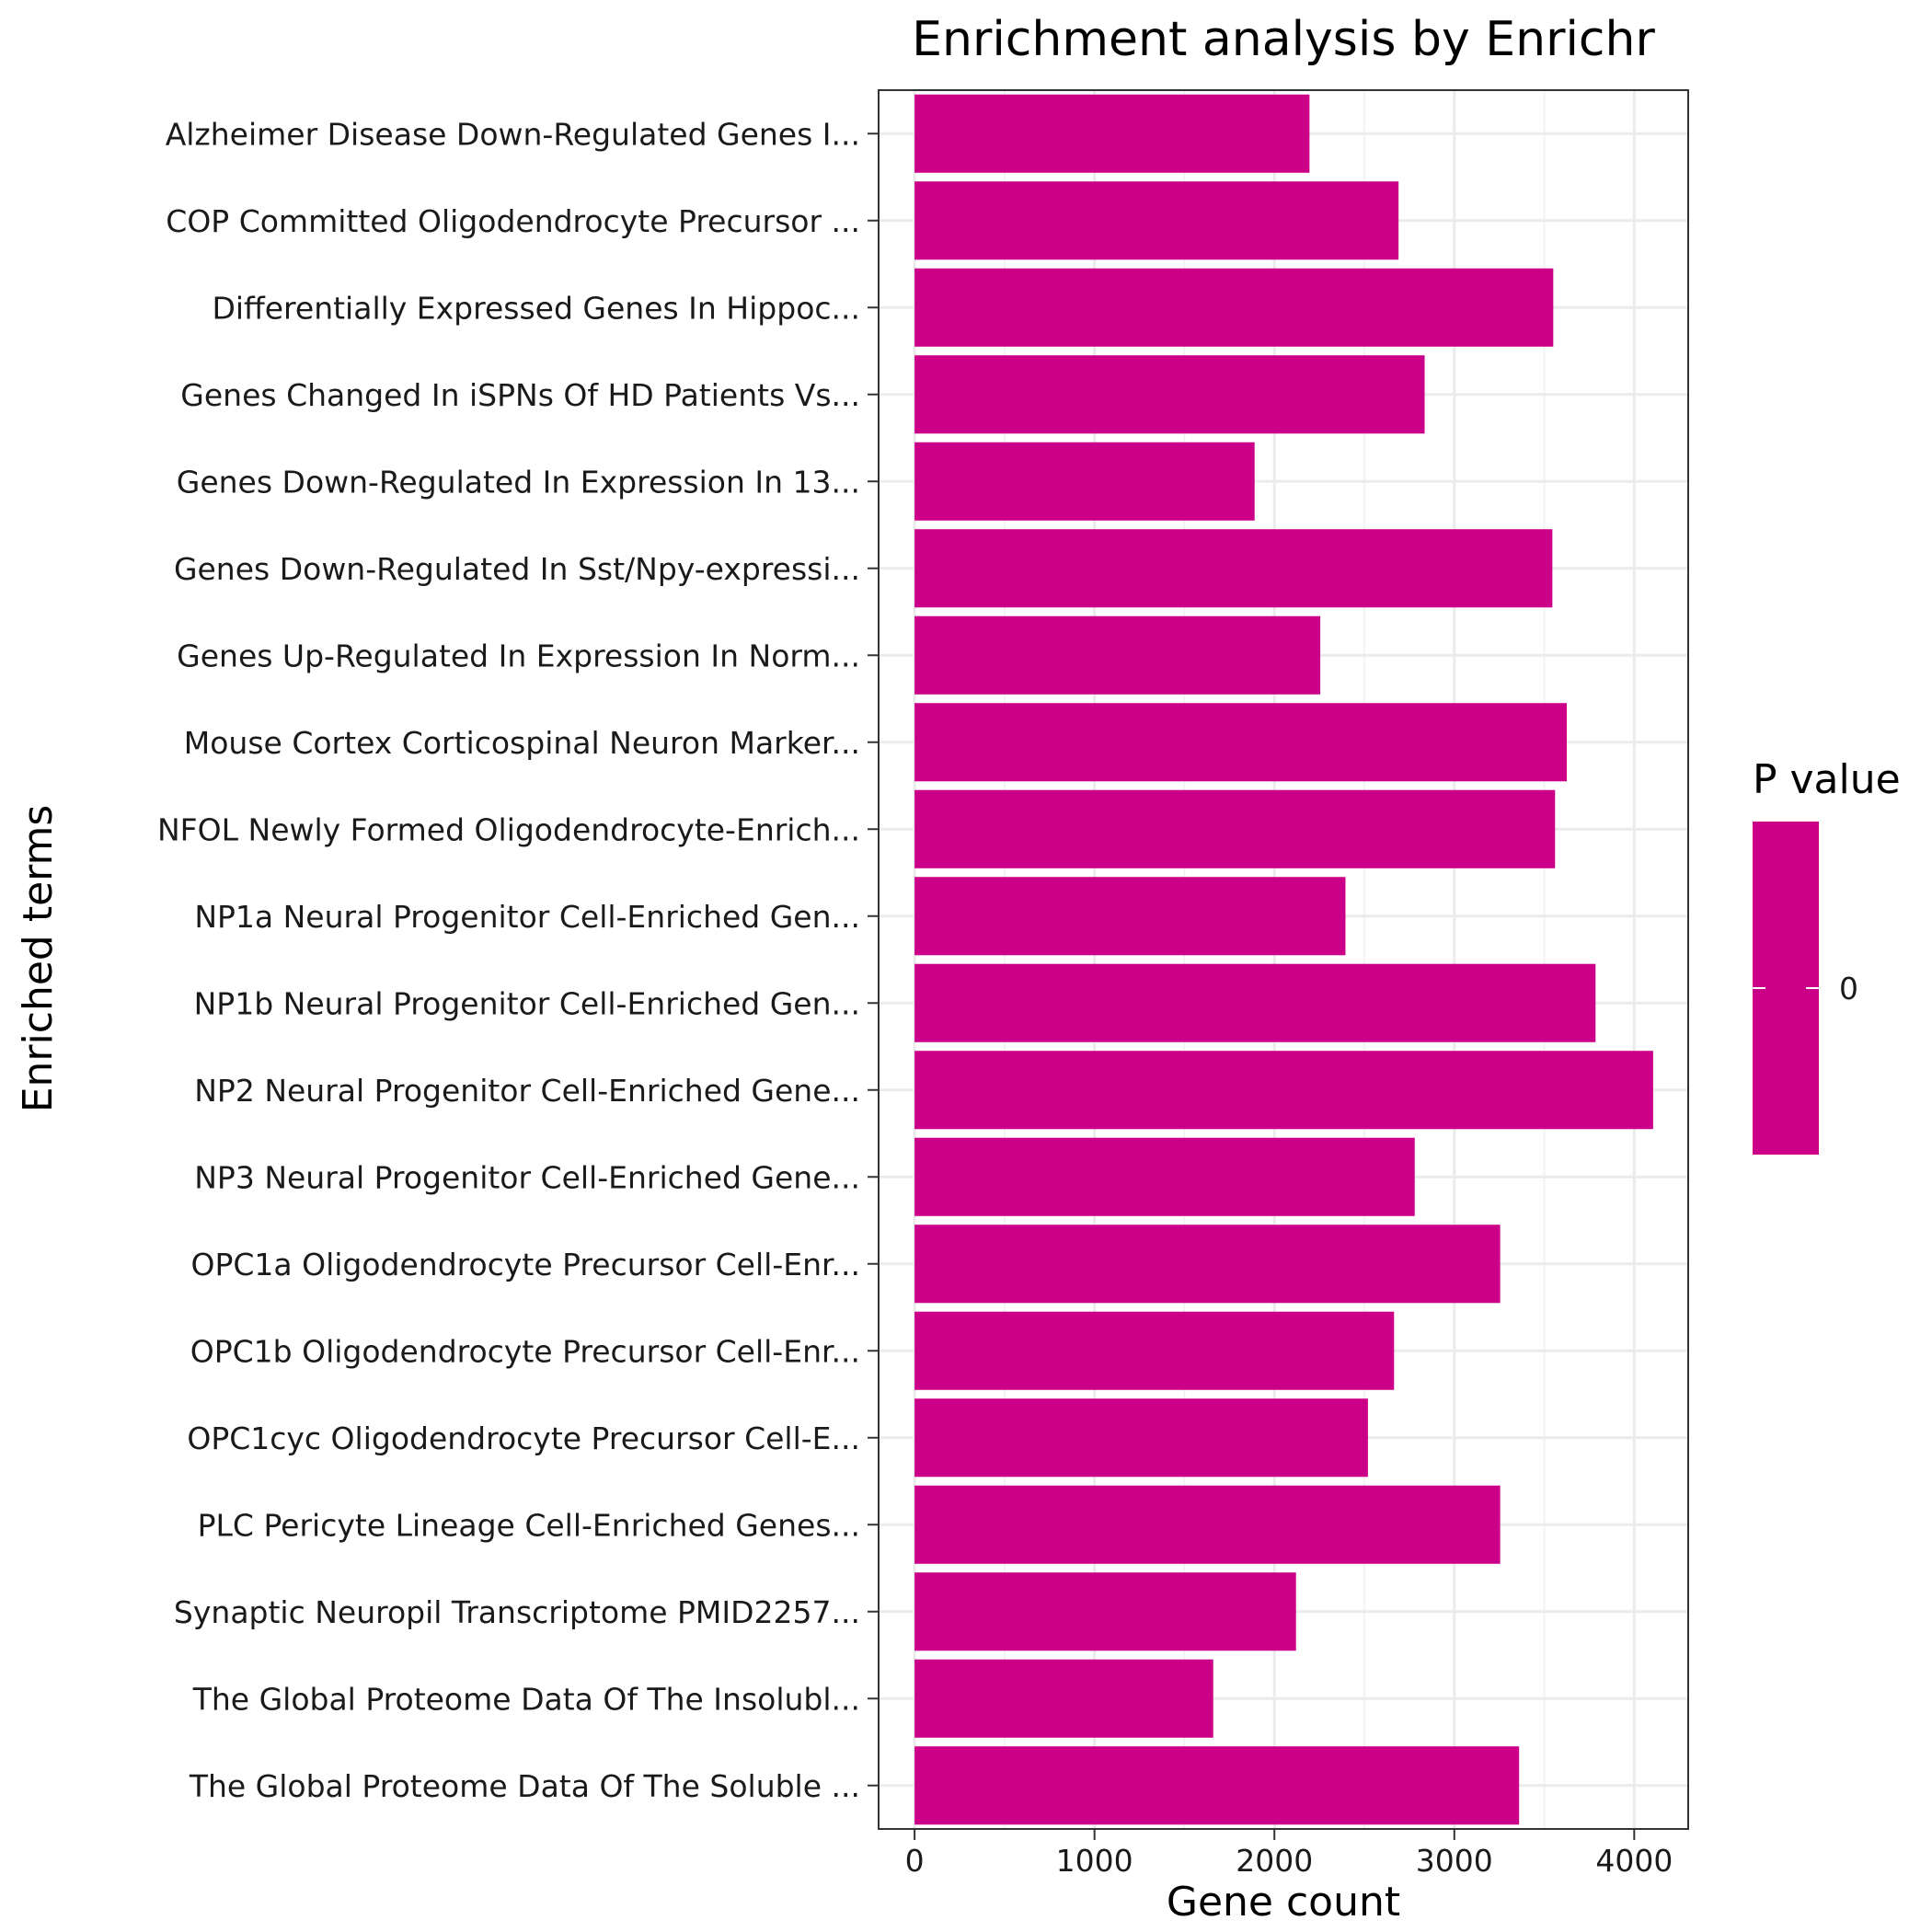 The image size is (1932, 1932). I want to click on legend-title: P value, so click(1827, 779).